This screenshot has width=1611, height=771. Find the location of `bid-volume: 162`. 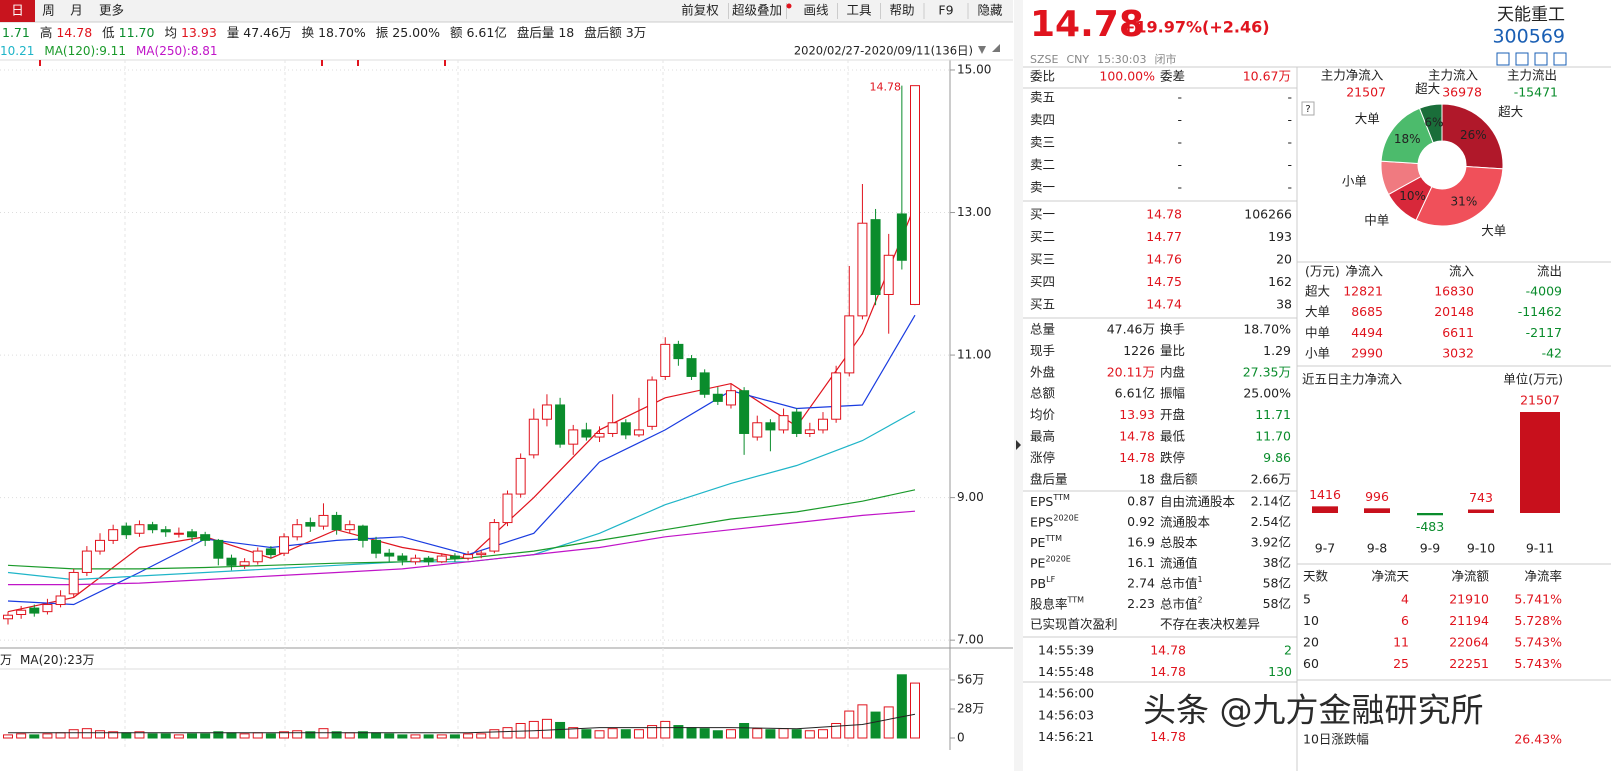

bid-volume: 162 is located at coordinates (1280, 281).